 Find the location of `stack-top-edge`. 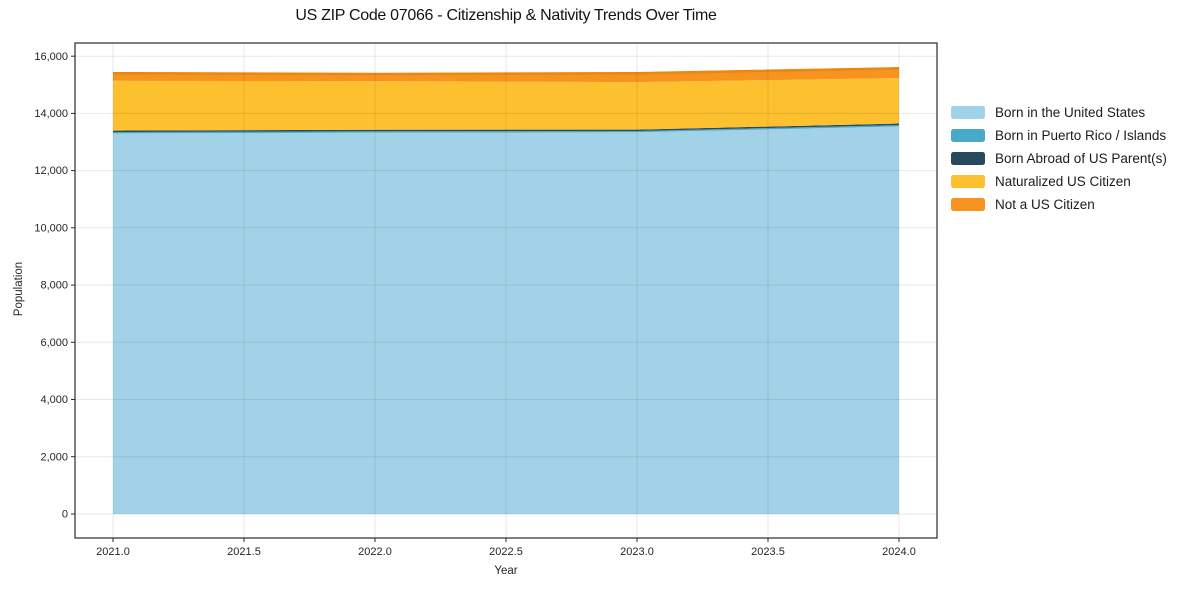

stack-top-edge is located at coordinates (506, 71).